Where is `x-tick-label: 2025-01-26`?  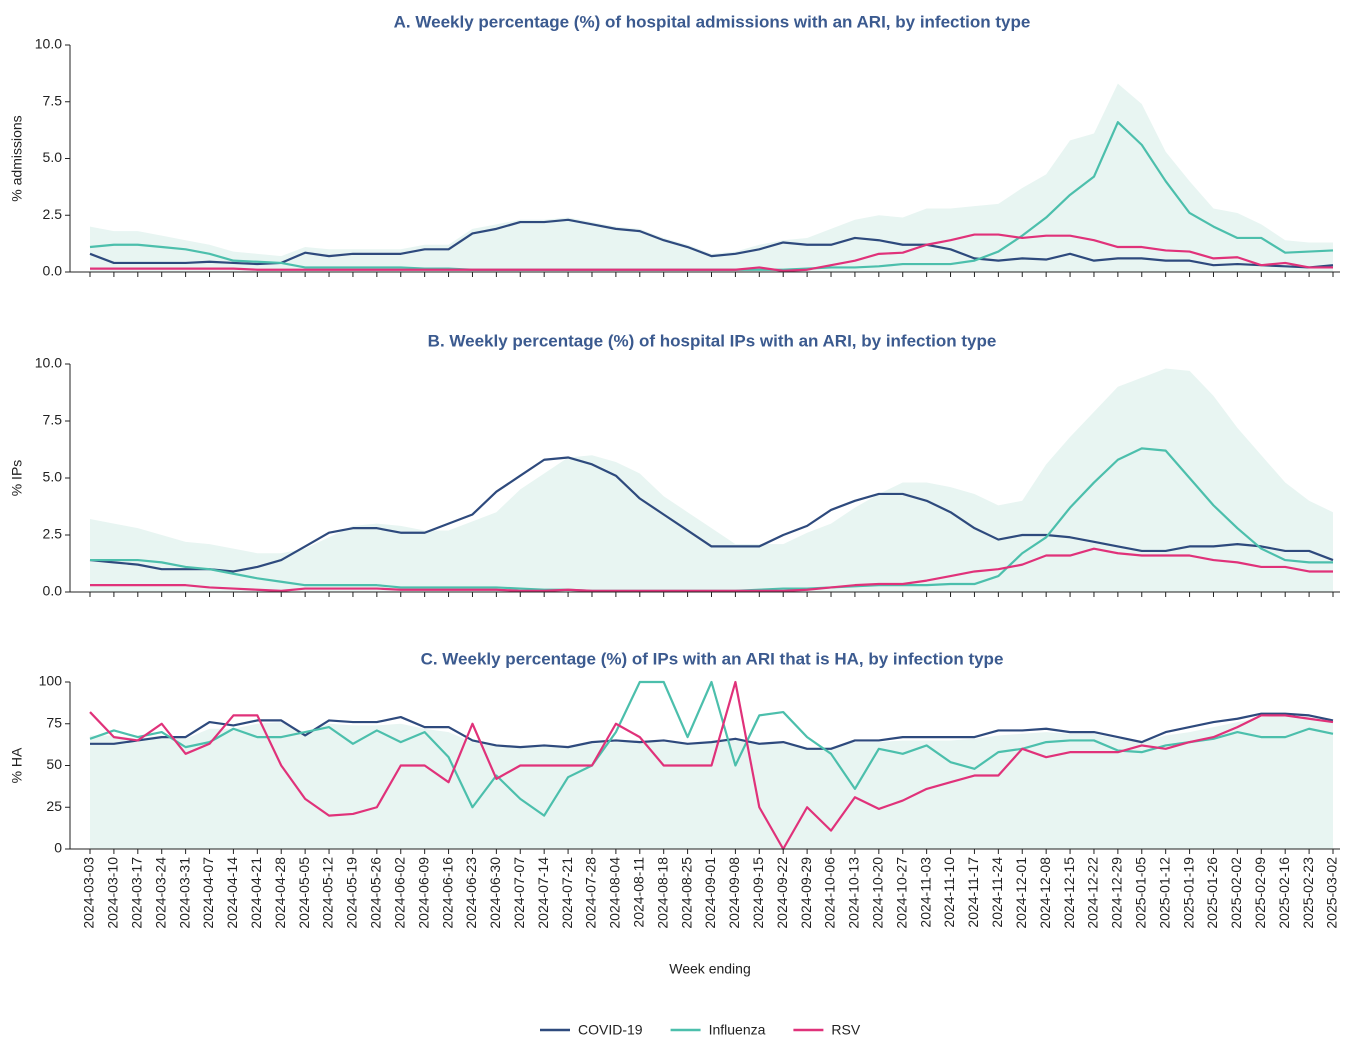 x-tick-label: 2025-01-26 is located at coordinates (1212, 893).